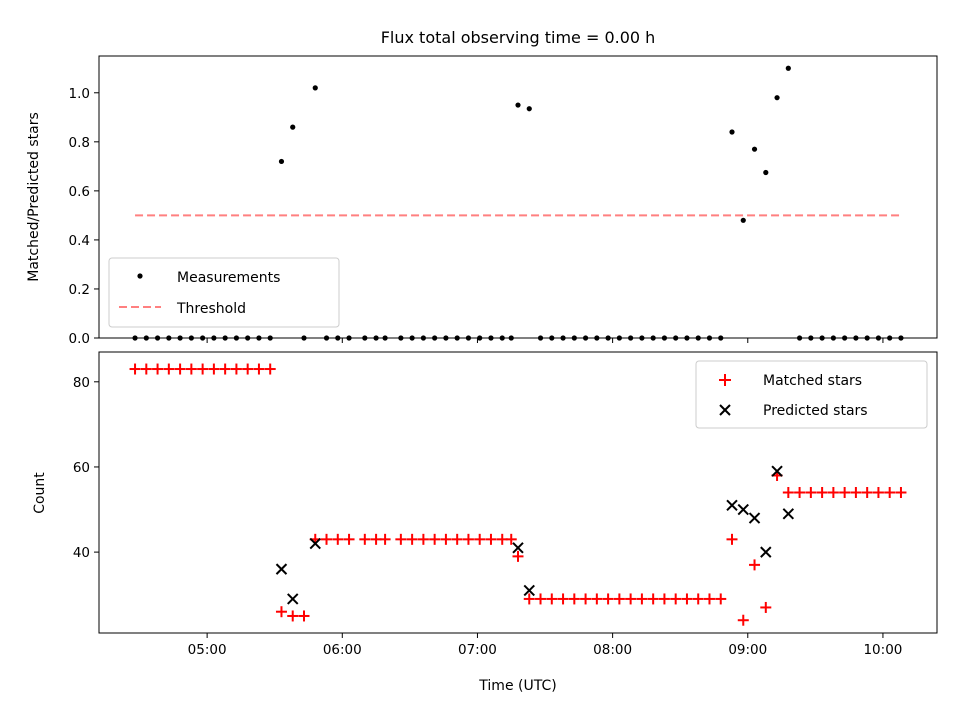 The image size is (960, 720). Describe the element at coordinates (79, 143) in the screenshot. I see `y-tick-label: 0.8` at that location.